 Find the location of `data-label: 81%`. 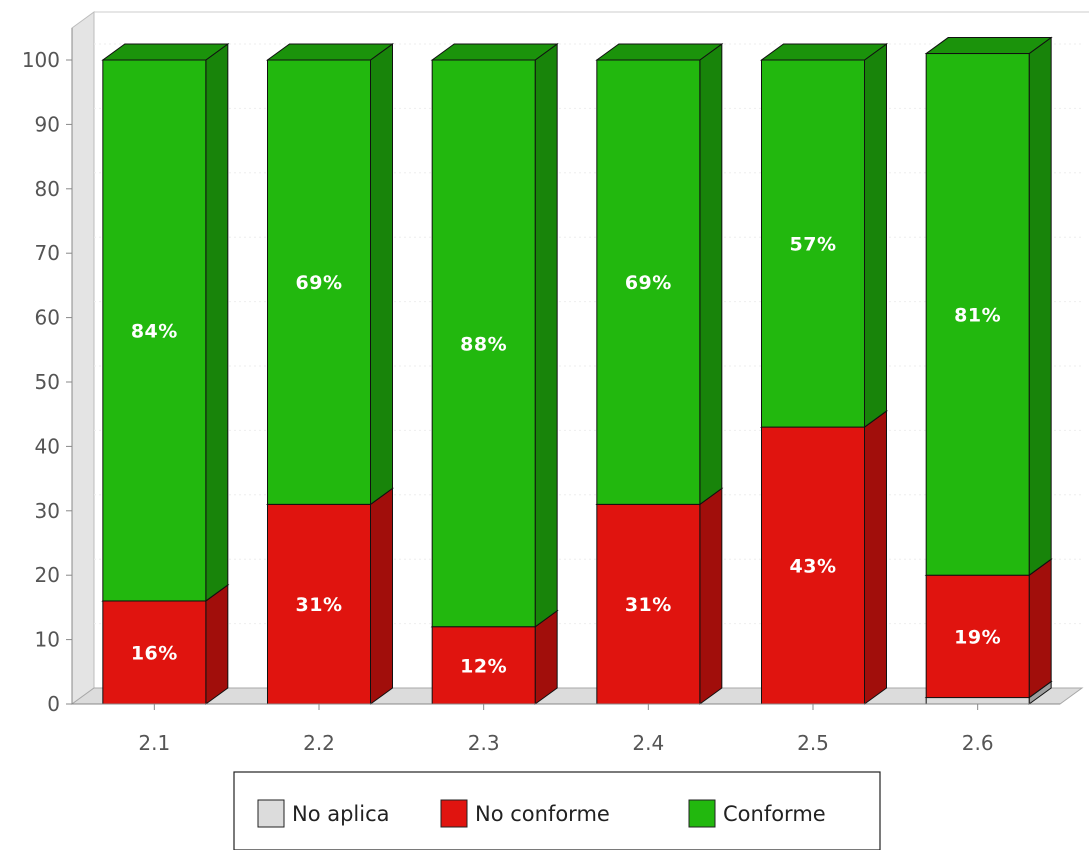

data-label: 81% is located at coordinates (977, 315).